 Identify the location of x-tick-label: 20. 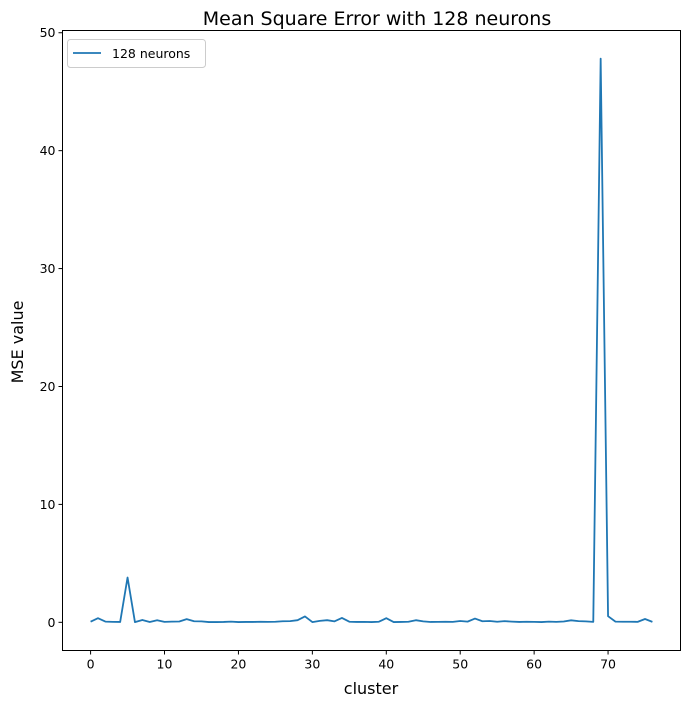
(238, 664).